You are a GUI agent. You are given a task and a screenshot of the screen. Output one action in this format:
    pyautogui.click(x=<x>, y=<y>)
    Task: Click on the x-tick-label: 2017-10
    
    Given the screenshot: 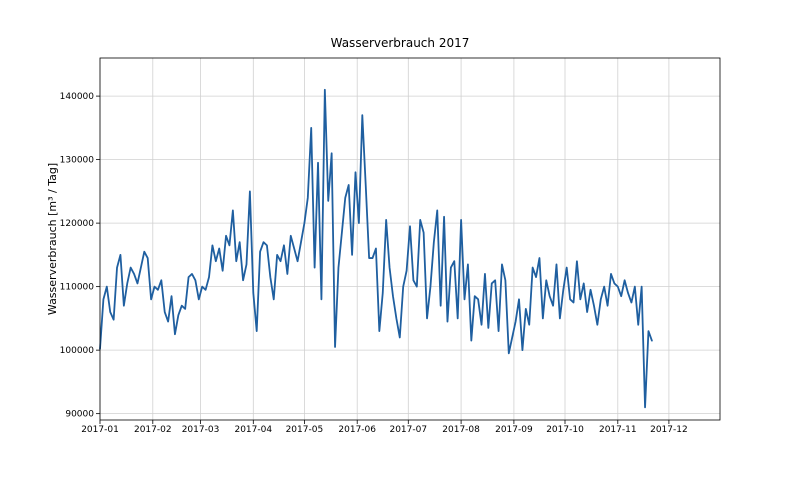 What is the action you would take?
    pyautogui.click(x=565, y=430)
    